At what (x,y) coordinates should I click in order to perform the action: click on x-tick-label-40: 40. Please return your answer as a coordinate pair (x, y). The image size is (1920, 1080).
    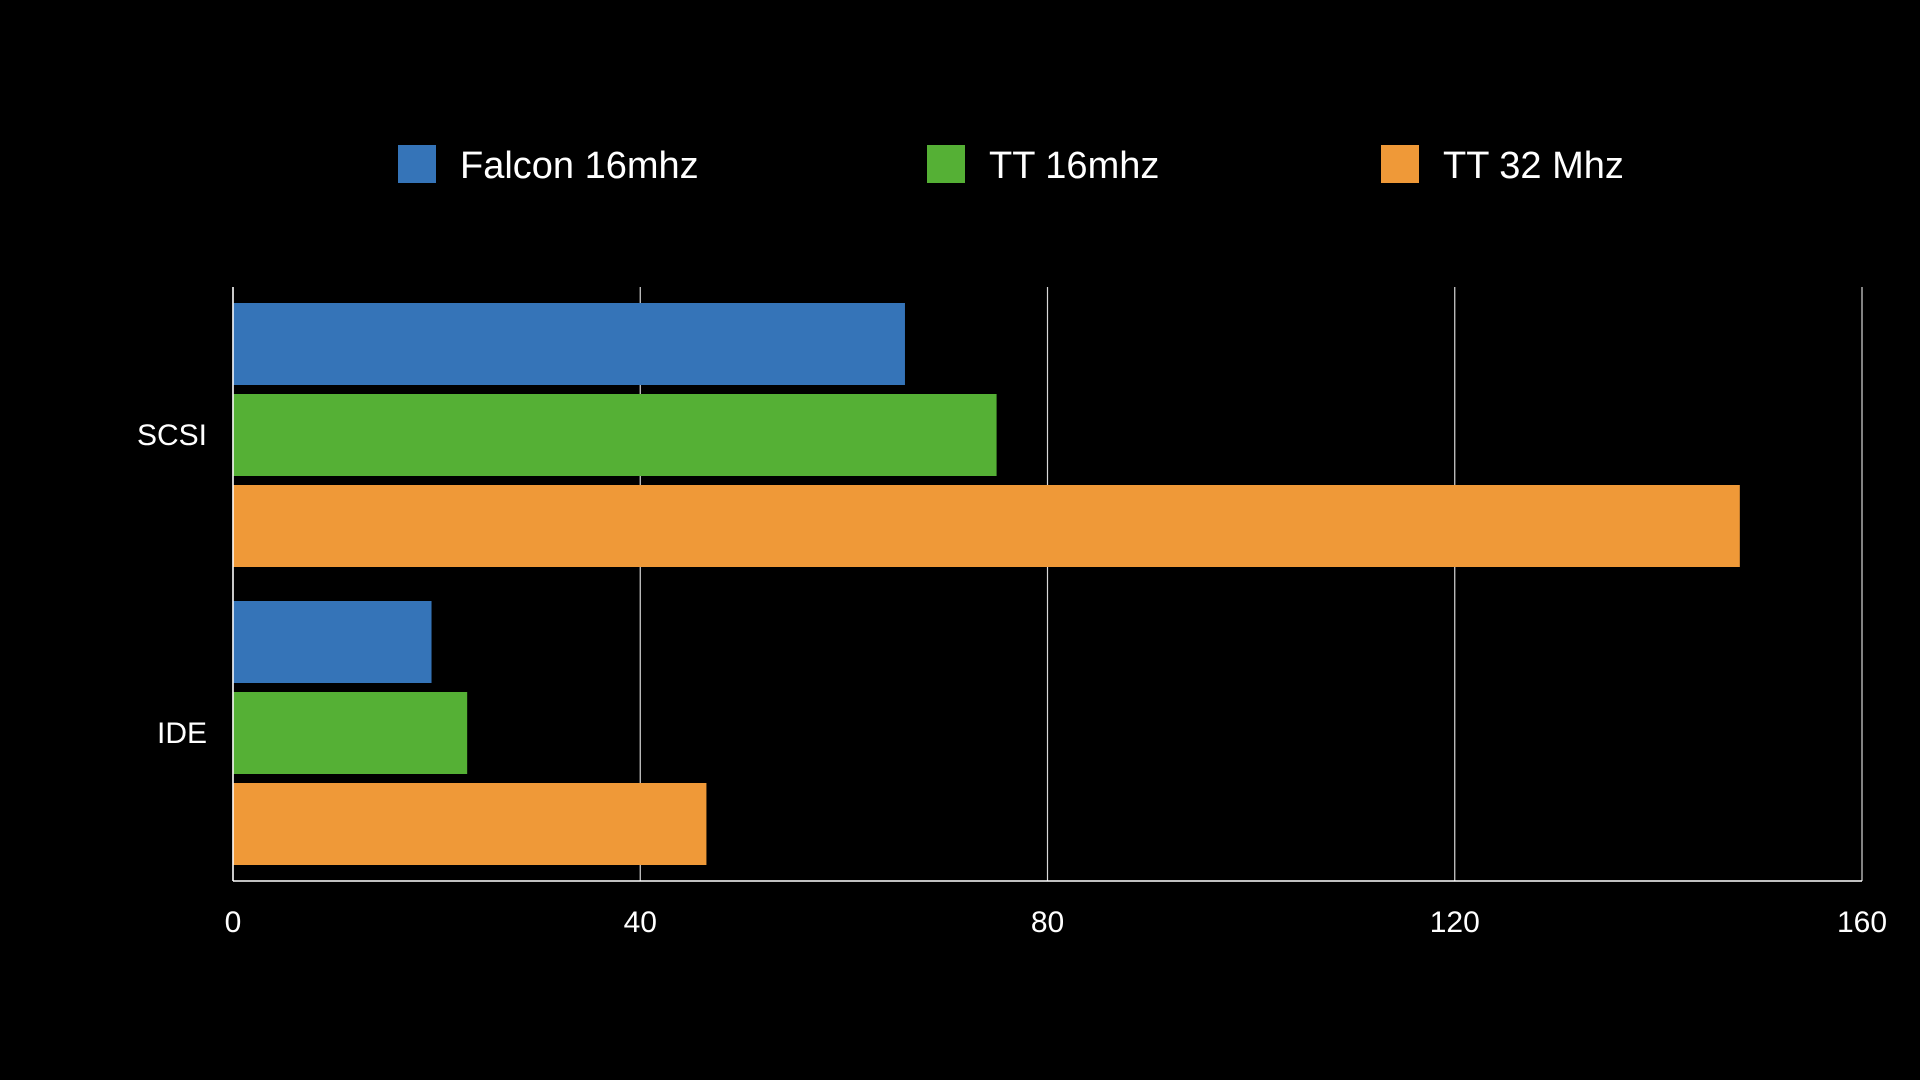
    Looking at the image, I should click on (640, 922).